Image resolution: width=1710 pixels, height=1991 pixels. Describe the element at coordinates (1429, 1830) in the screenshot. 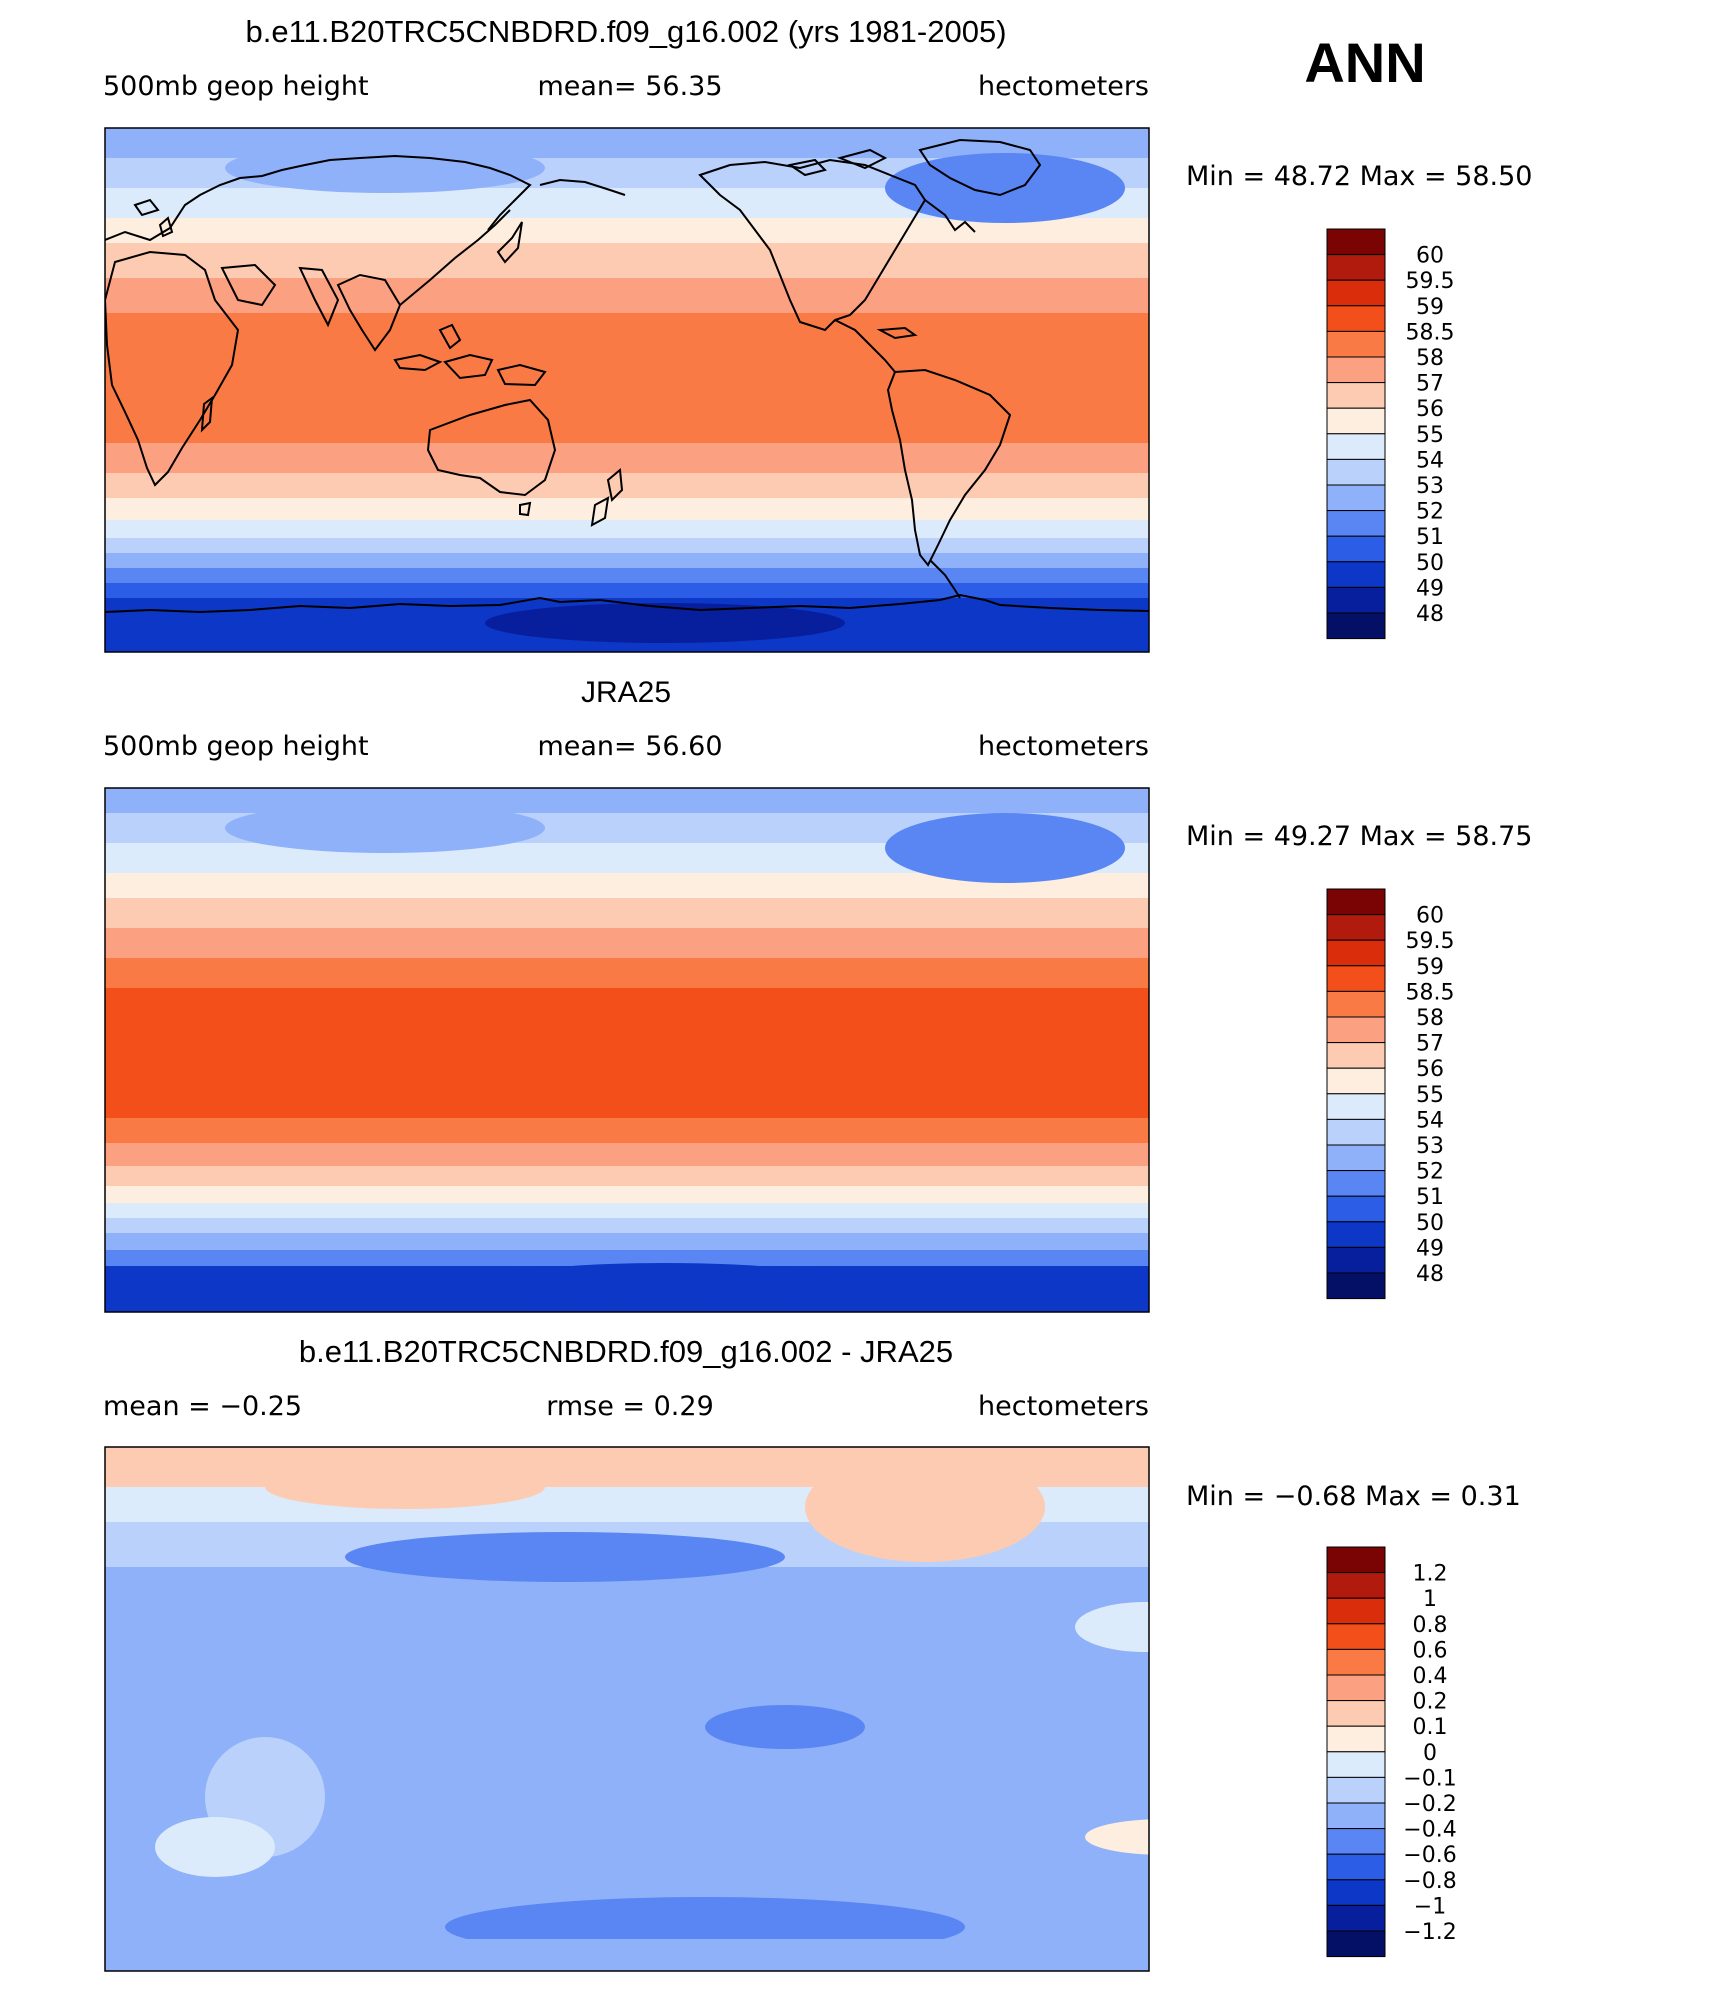

I see `colorbar-tick-label: −0.4` at that location.